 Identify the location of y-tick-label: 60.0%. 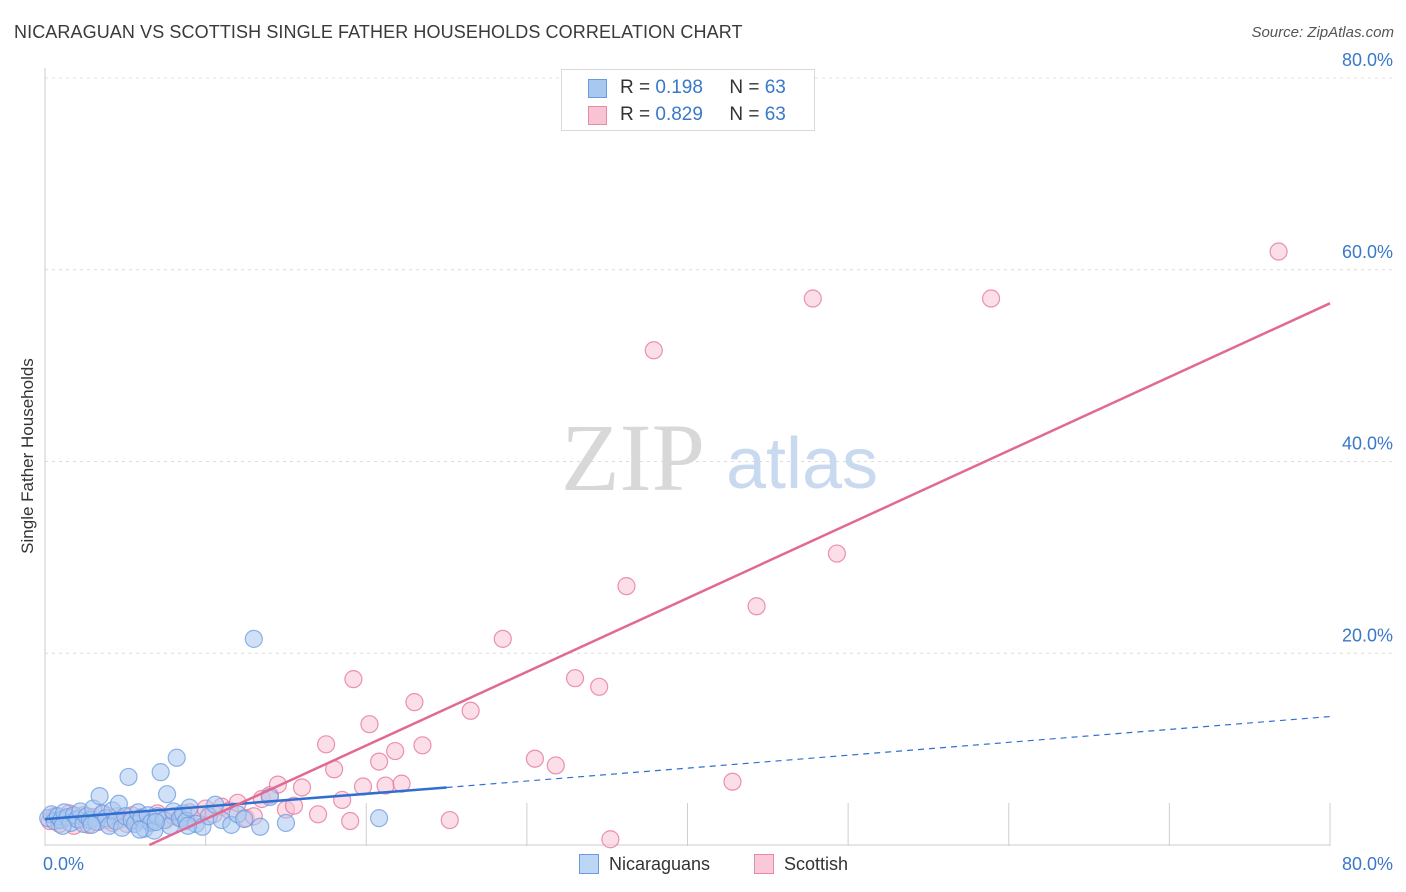
(1367, 252).